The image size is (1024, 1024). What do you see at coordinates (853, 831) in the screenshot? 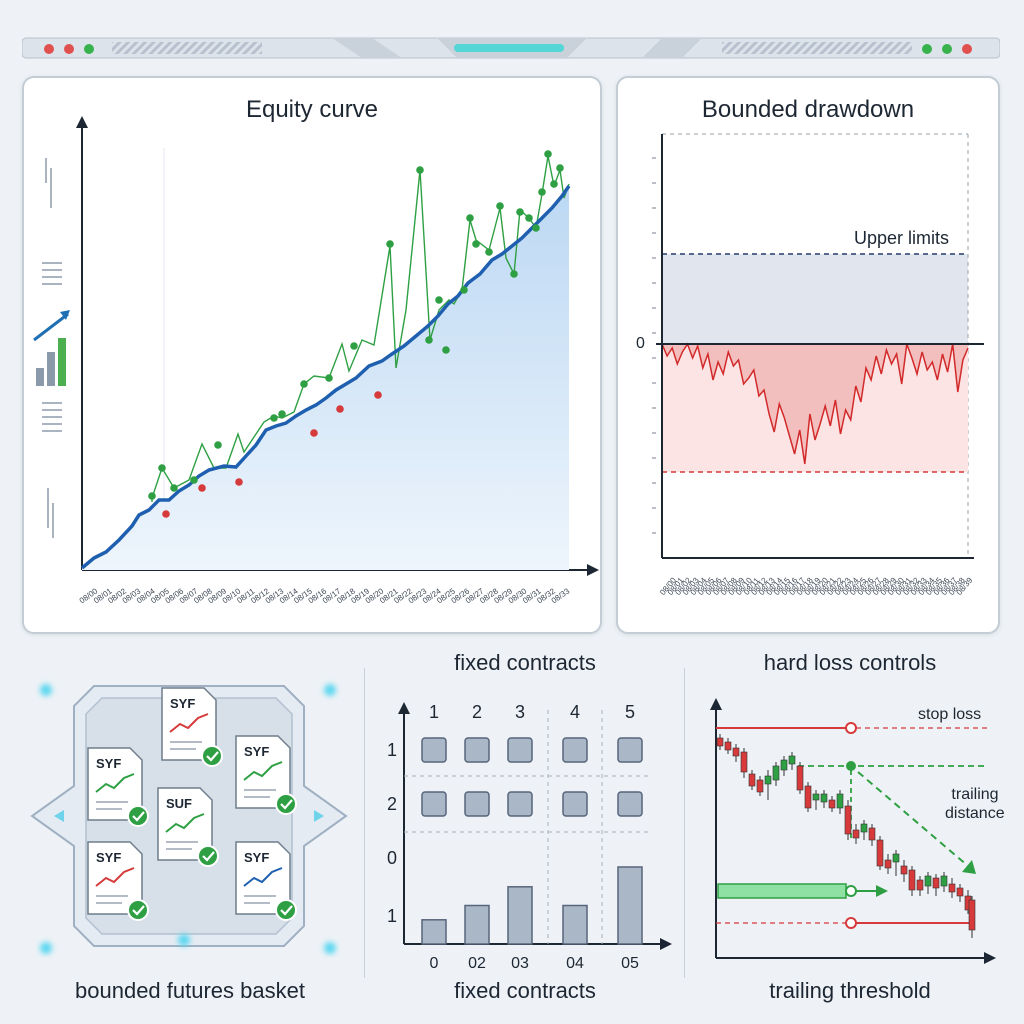
I see `loss-chart` at bounding box center [853, 831].